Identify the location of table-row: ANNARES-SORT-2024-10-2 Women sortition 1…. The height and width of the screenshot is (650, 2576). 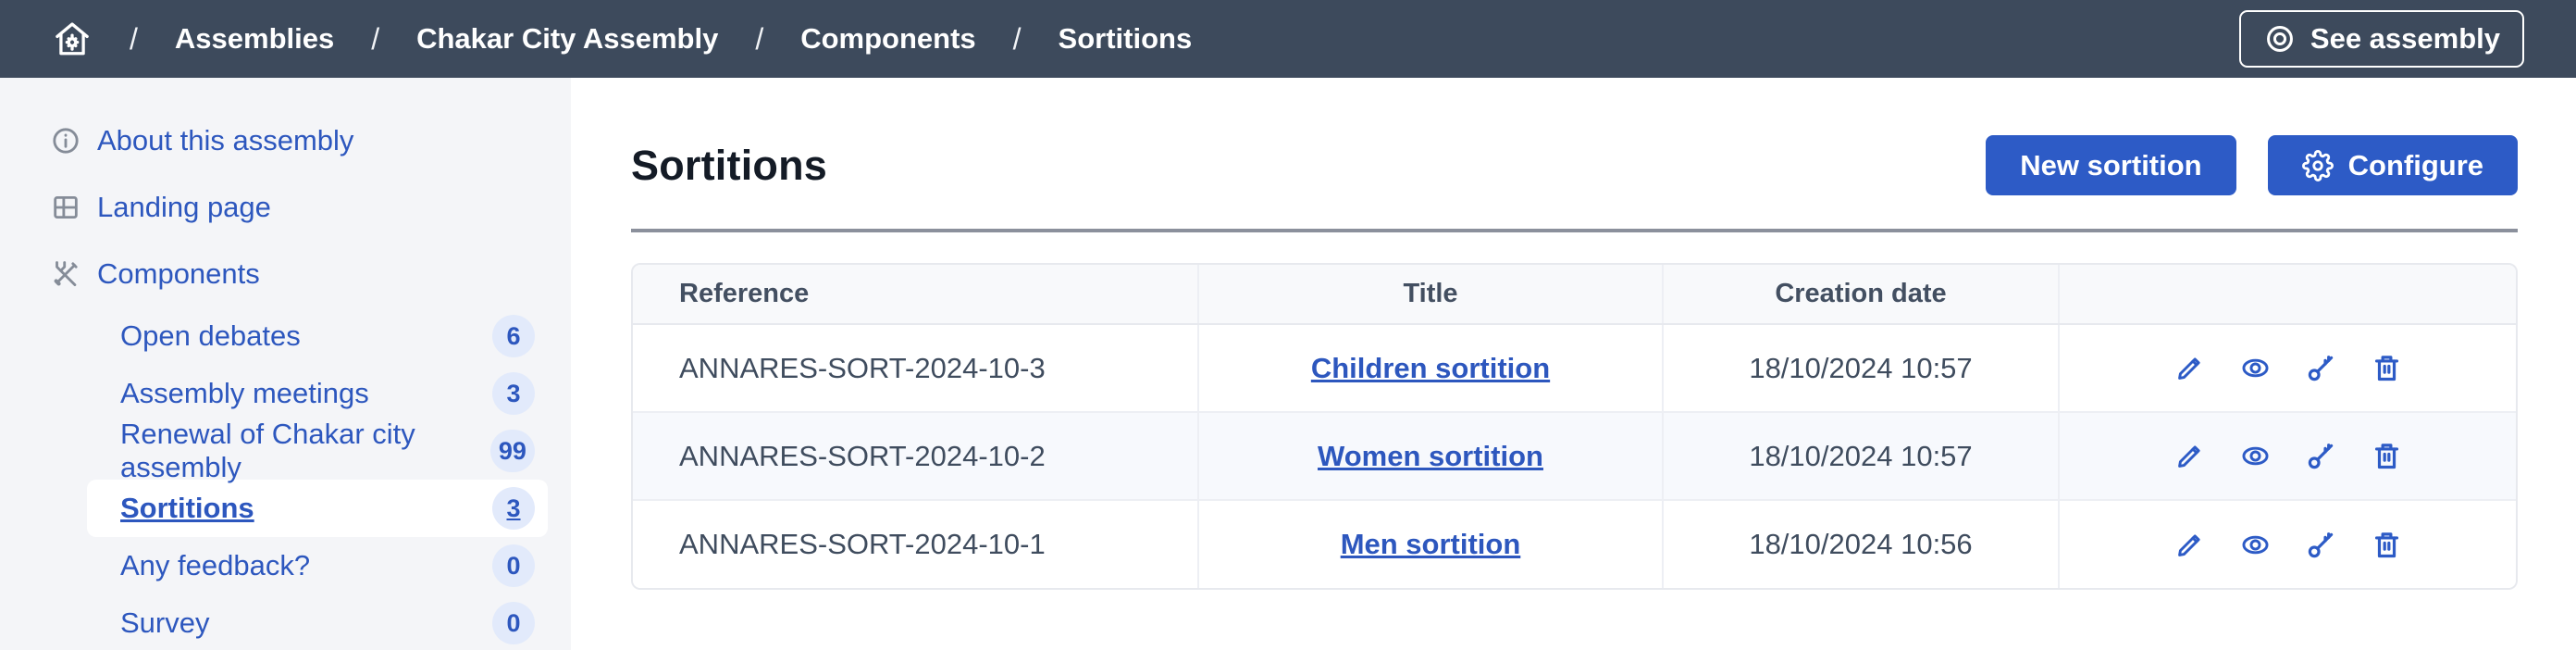
(1575, 456).